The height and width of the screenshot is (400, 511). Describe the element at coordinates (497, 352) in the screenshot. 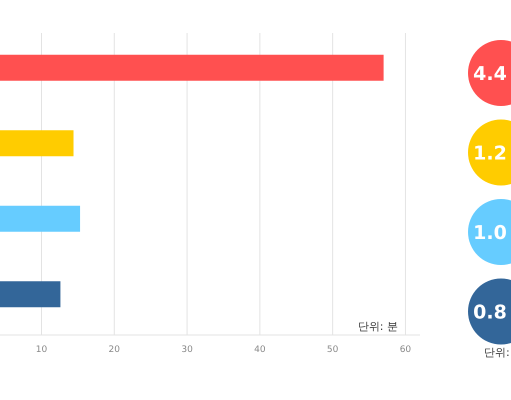

I see `text: 단위:` at that location.